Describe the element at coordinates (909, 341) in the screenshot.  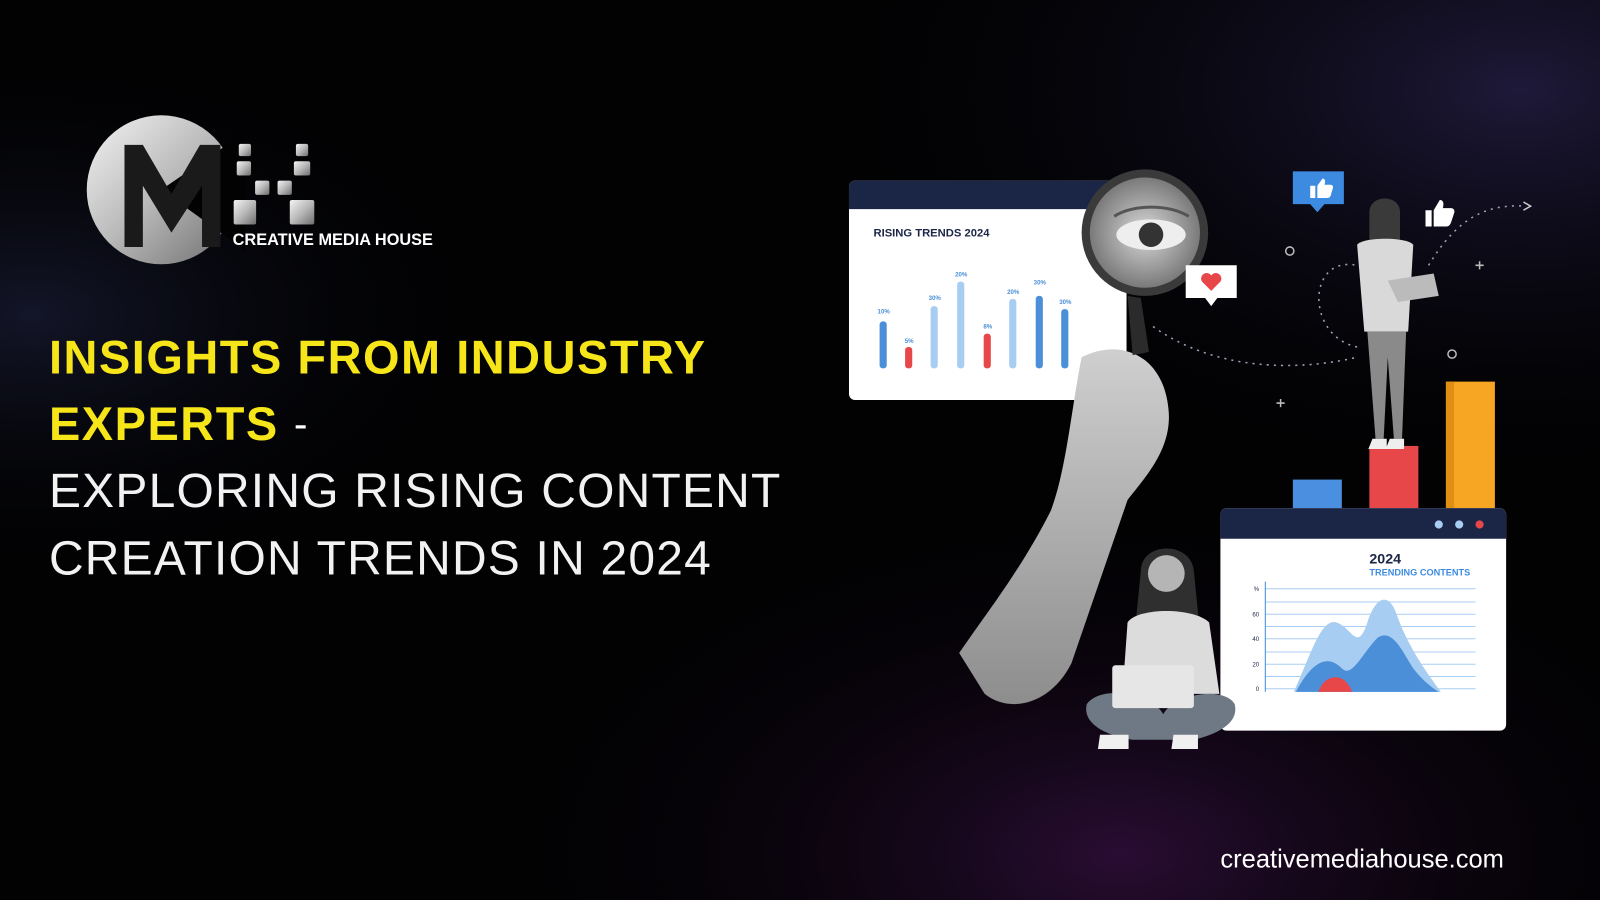
I see `bar-label: 5%` at that location.